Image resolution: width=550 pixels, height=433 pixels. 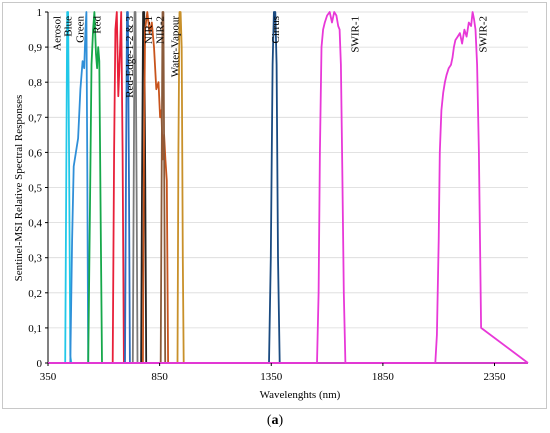 What do you see at coordinates (35, 118) in the screenshot?
I see `y-tick-label: 0,7` at bounding box center [35, 118].